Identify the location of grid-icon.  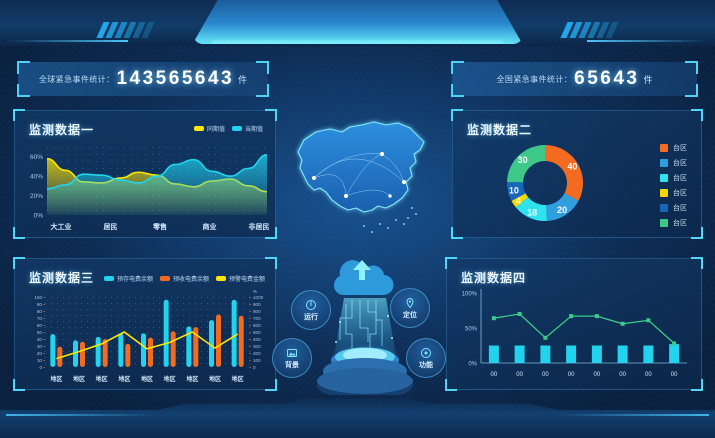
(426, 352).